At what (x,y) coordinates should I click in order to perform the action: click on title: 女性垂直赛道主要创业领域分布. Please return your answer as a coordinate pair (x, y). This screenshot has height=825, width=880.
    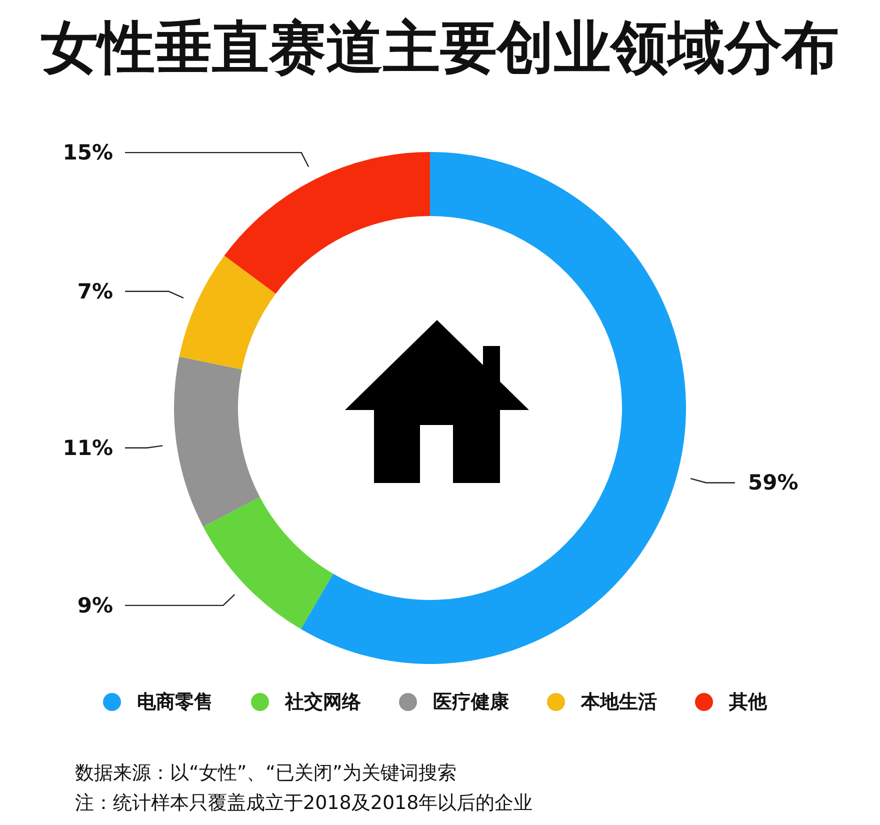
    Looking at the image, I should click on (440, 48).